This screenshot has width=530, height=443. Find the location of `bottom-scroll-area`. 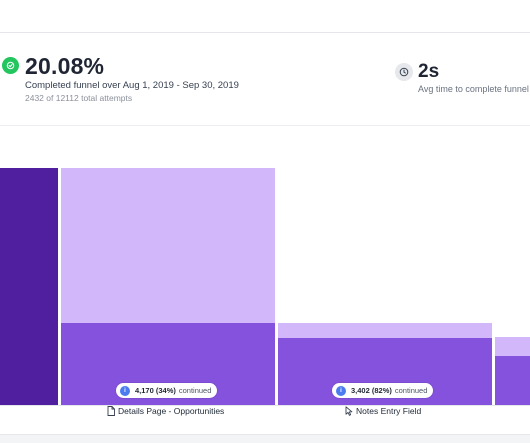

bottom-scroll-area is located at coordinates (265, 438).